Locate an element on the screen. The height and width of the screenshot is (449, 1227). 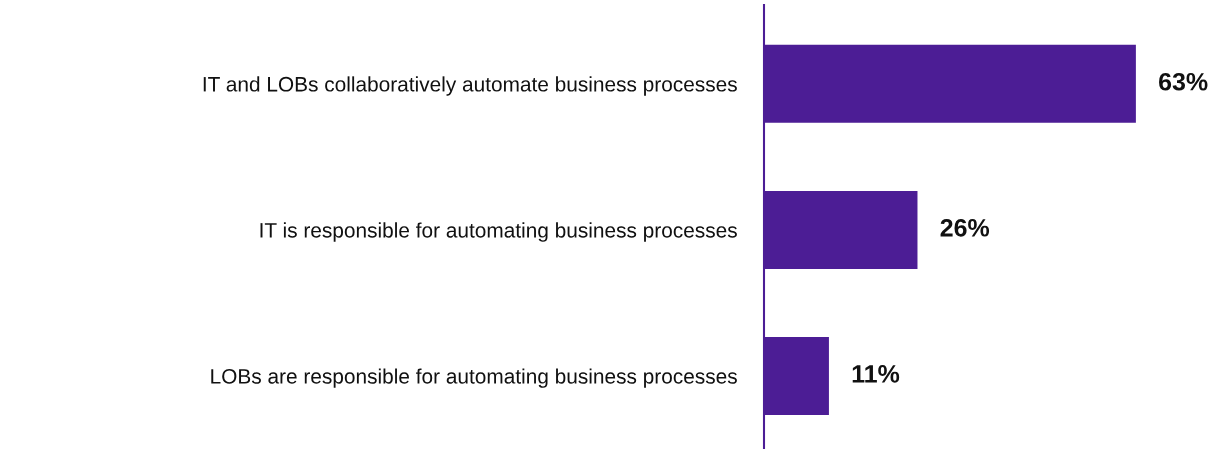
data-label: 63% is located at coordinates (1183, 81).